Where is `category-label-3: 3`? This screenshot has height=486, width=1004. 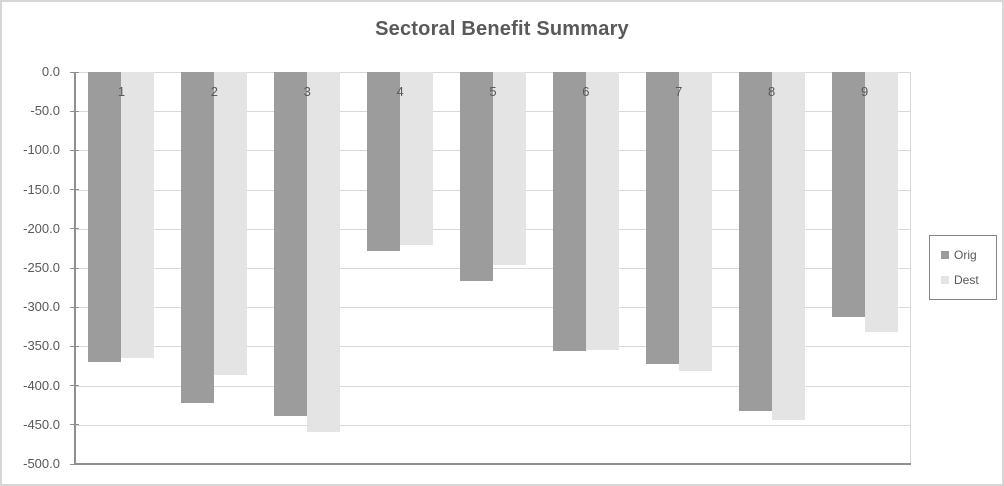 category-label-3: 3 is located at coordinates (307, 91).